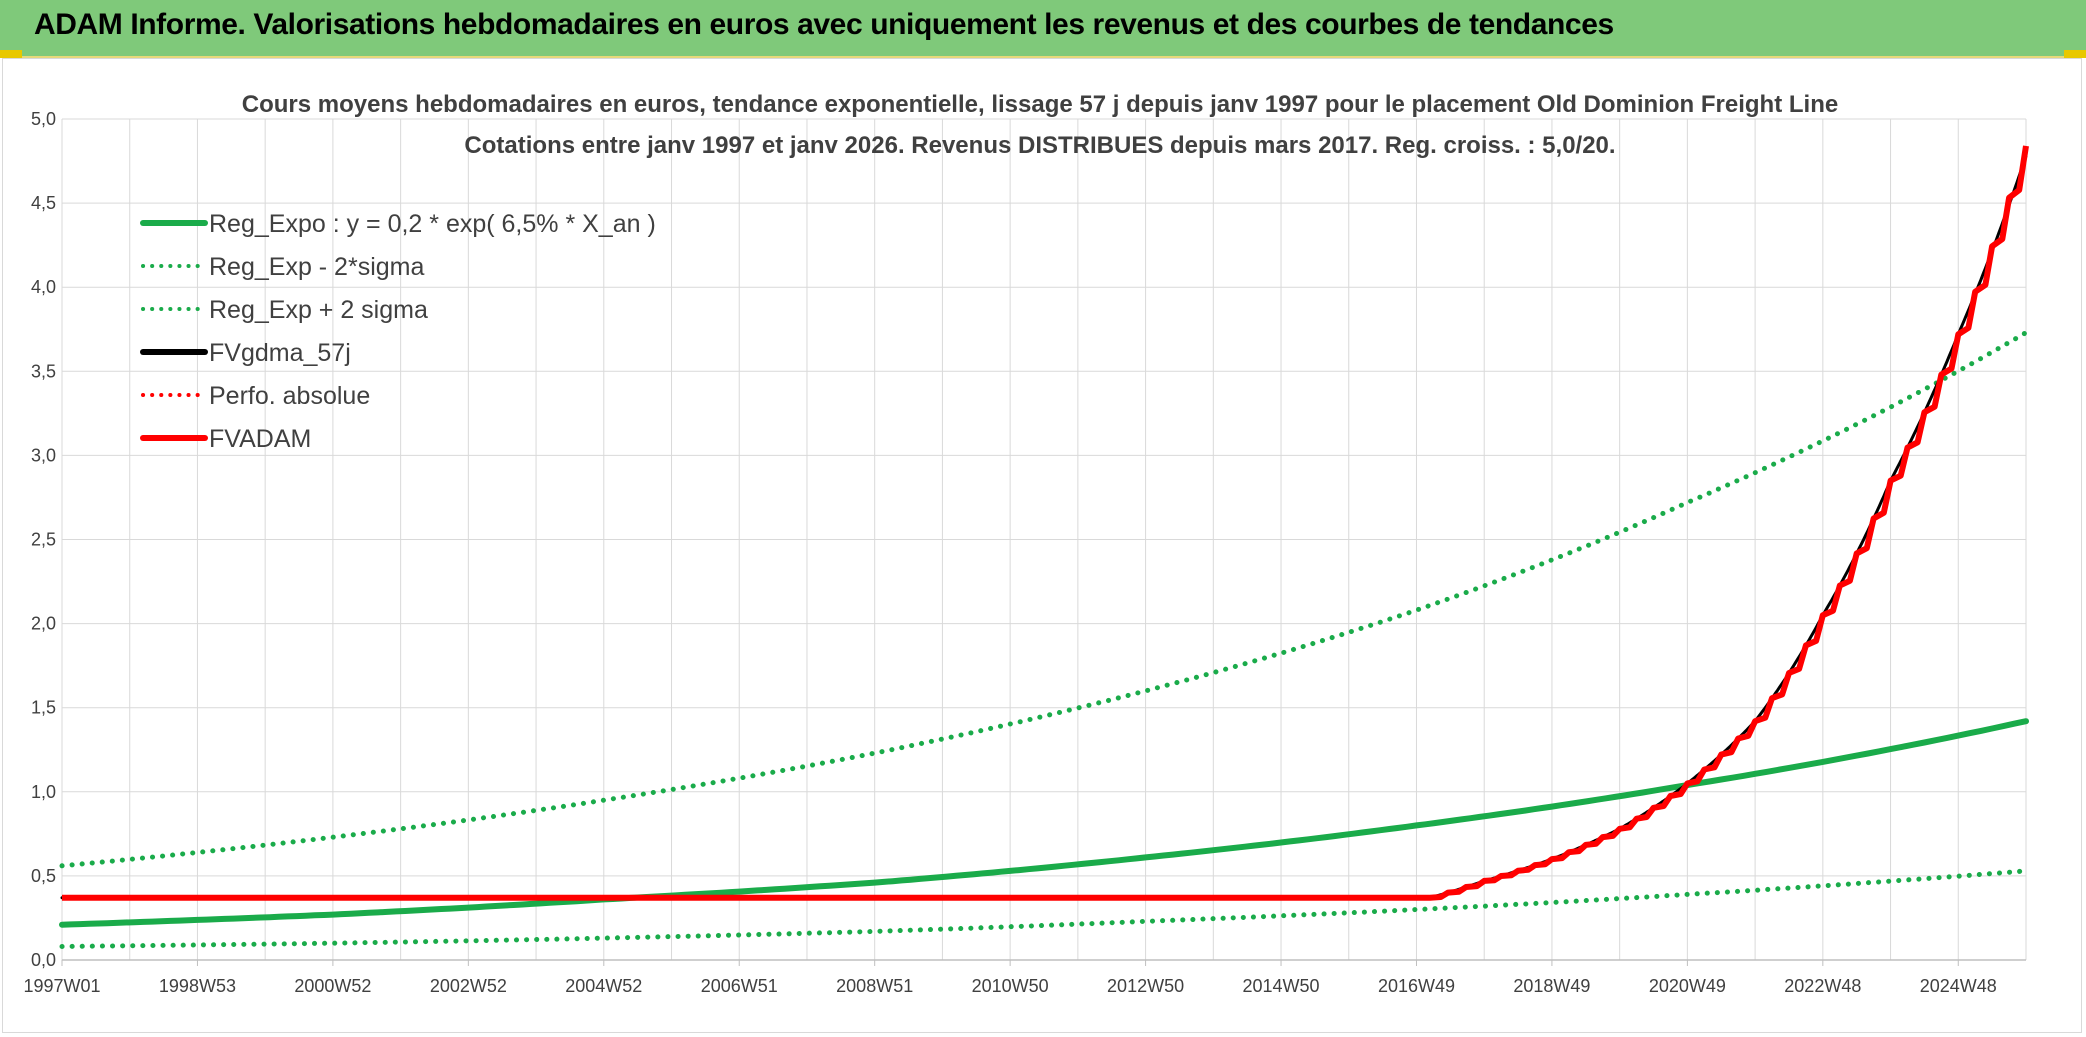  Describe the element at coordinates (739, 986) in the screenshot. I see `x-tick-label: 2006W51` at that location.